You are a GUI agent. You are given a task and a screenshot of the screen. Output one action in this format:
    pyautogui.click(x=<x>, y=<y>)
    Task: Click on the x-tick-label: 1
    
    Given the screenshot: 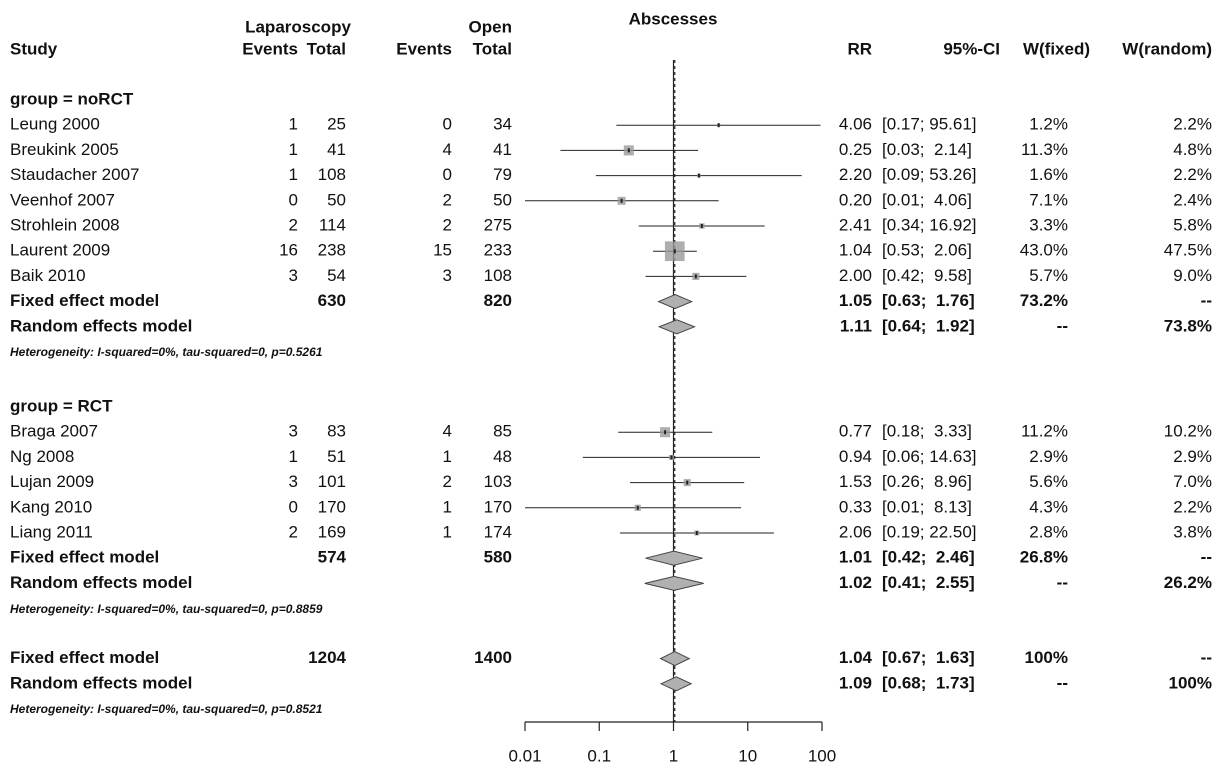 What is the action you would take?
    pyautogui.click(x=673, y=755)
    